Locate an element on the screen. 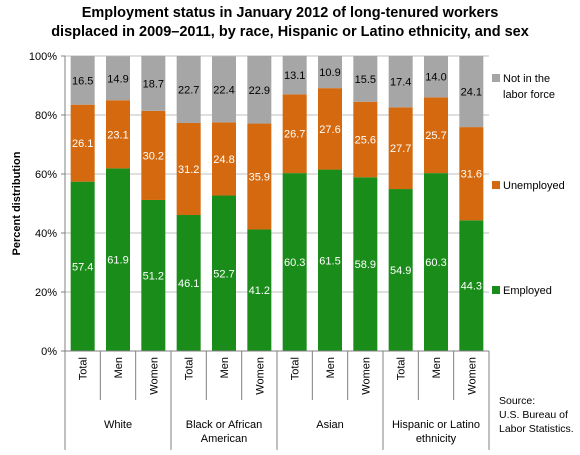 Image resolution: width=580 pixels, height=455 pixels. x-group-label: Asian is located at coordinates (330, 425).